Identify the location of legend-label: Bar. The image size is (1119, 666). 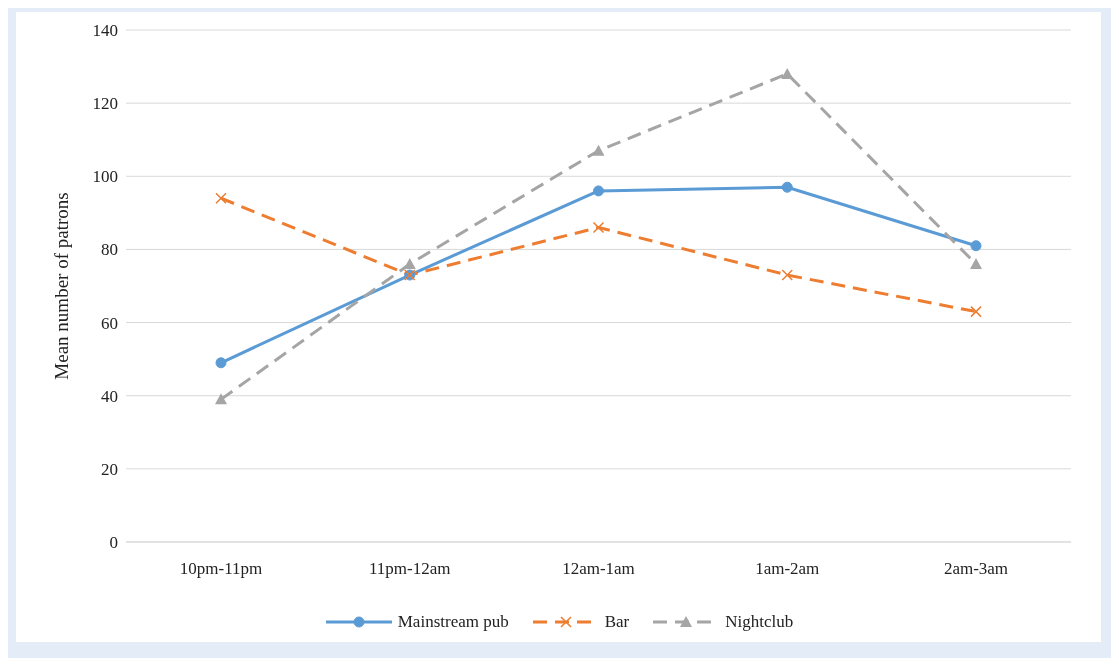
(617, 622).